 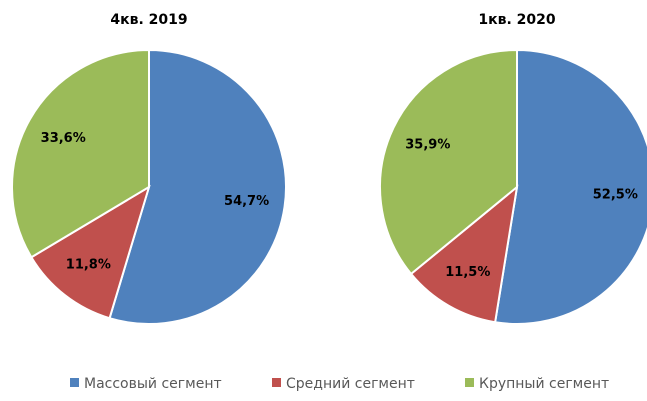 What do you see at coordinates (350, 384) in the screenshot?
I see `legend-label: Средний сегмент` at bounding box center [350, 384].